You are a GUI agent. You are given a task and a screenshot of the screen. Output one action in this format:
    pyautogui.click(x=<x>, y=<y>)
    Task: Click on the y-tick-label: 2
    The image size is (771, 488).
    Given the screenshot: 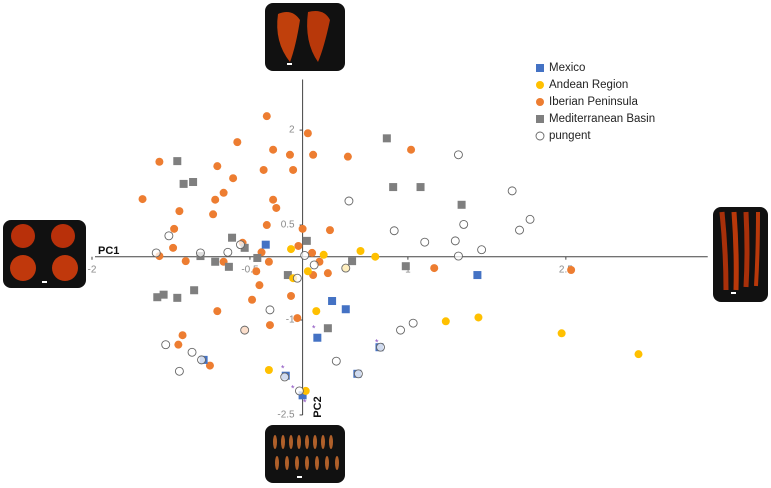 What is the action you would take?
    pyautogui.click(x=292, y=130)
    